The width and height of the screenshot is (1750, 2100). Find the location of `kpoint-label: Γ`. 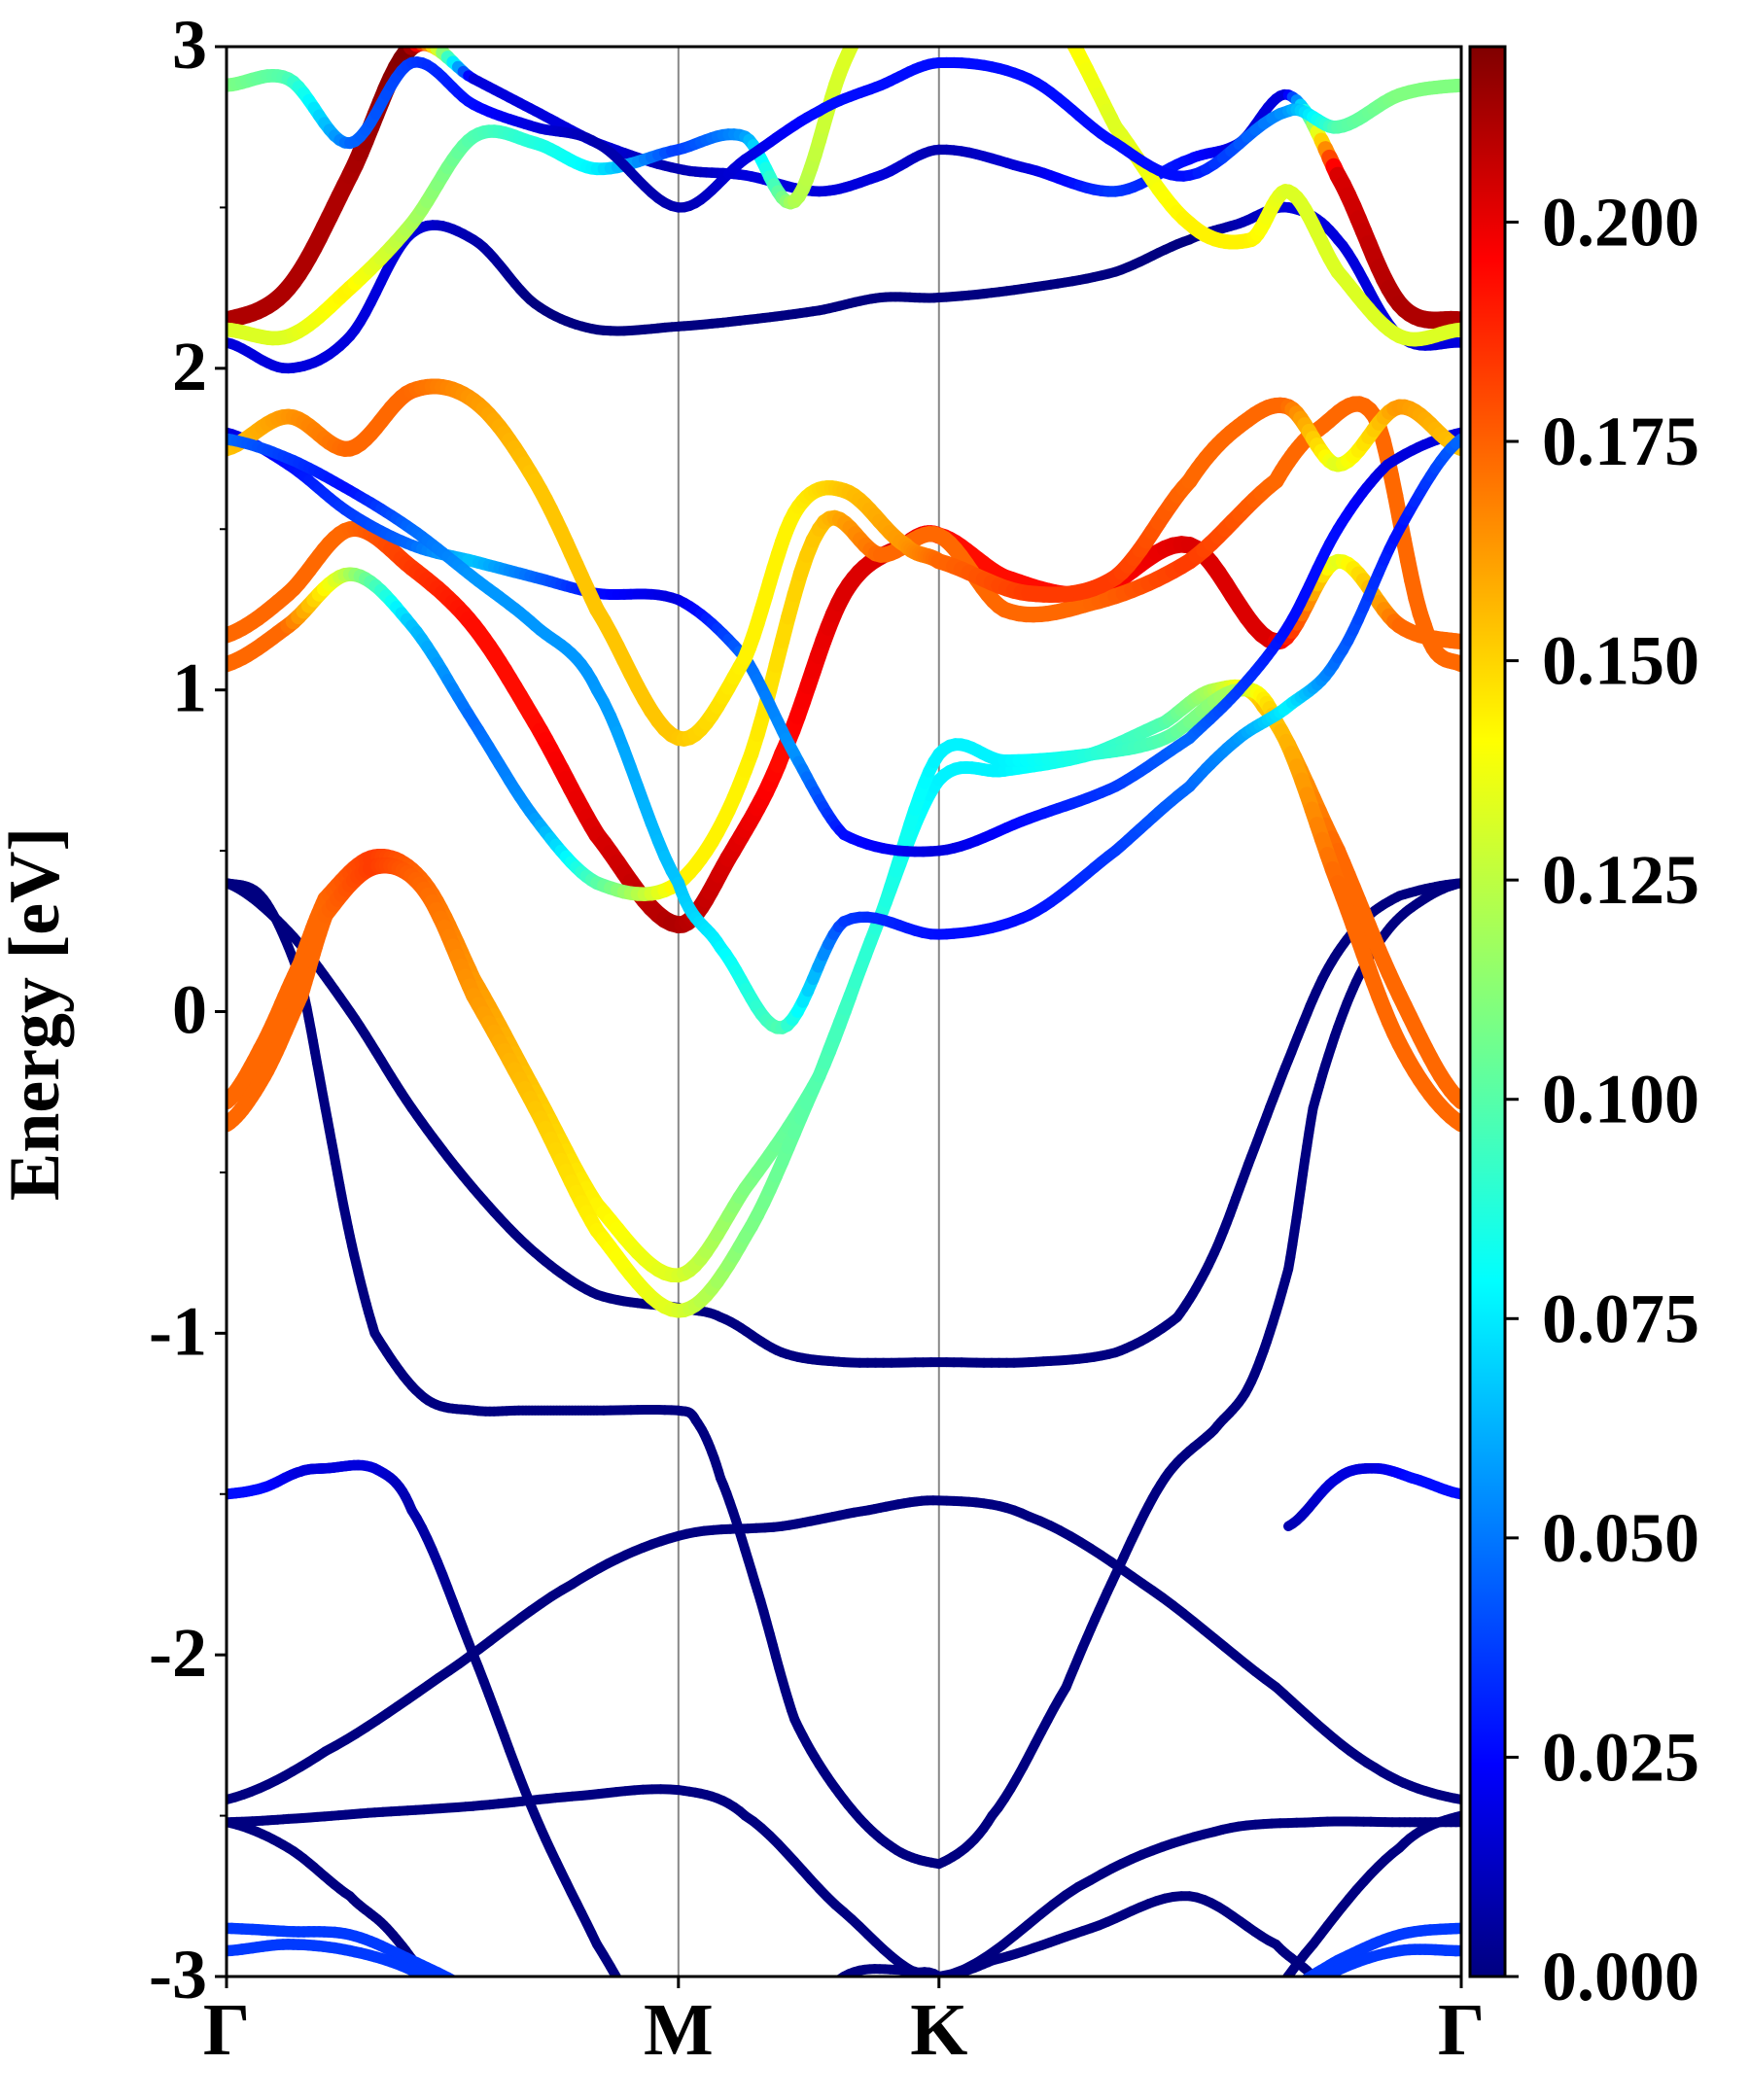

kpoint-label: Γ is located at coordinates (226, 2030).